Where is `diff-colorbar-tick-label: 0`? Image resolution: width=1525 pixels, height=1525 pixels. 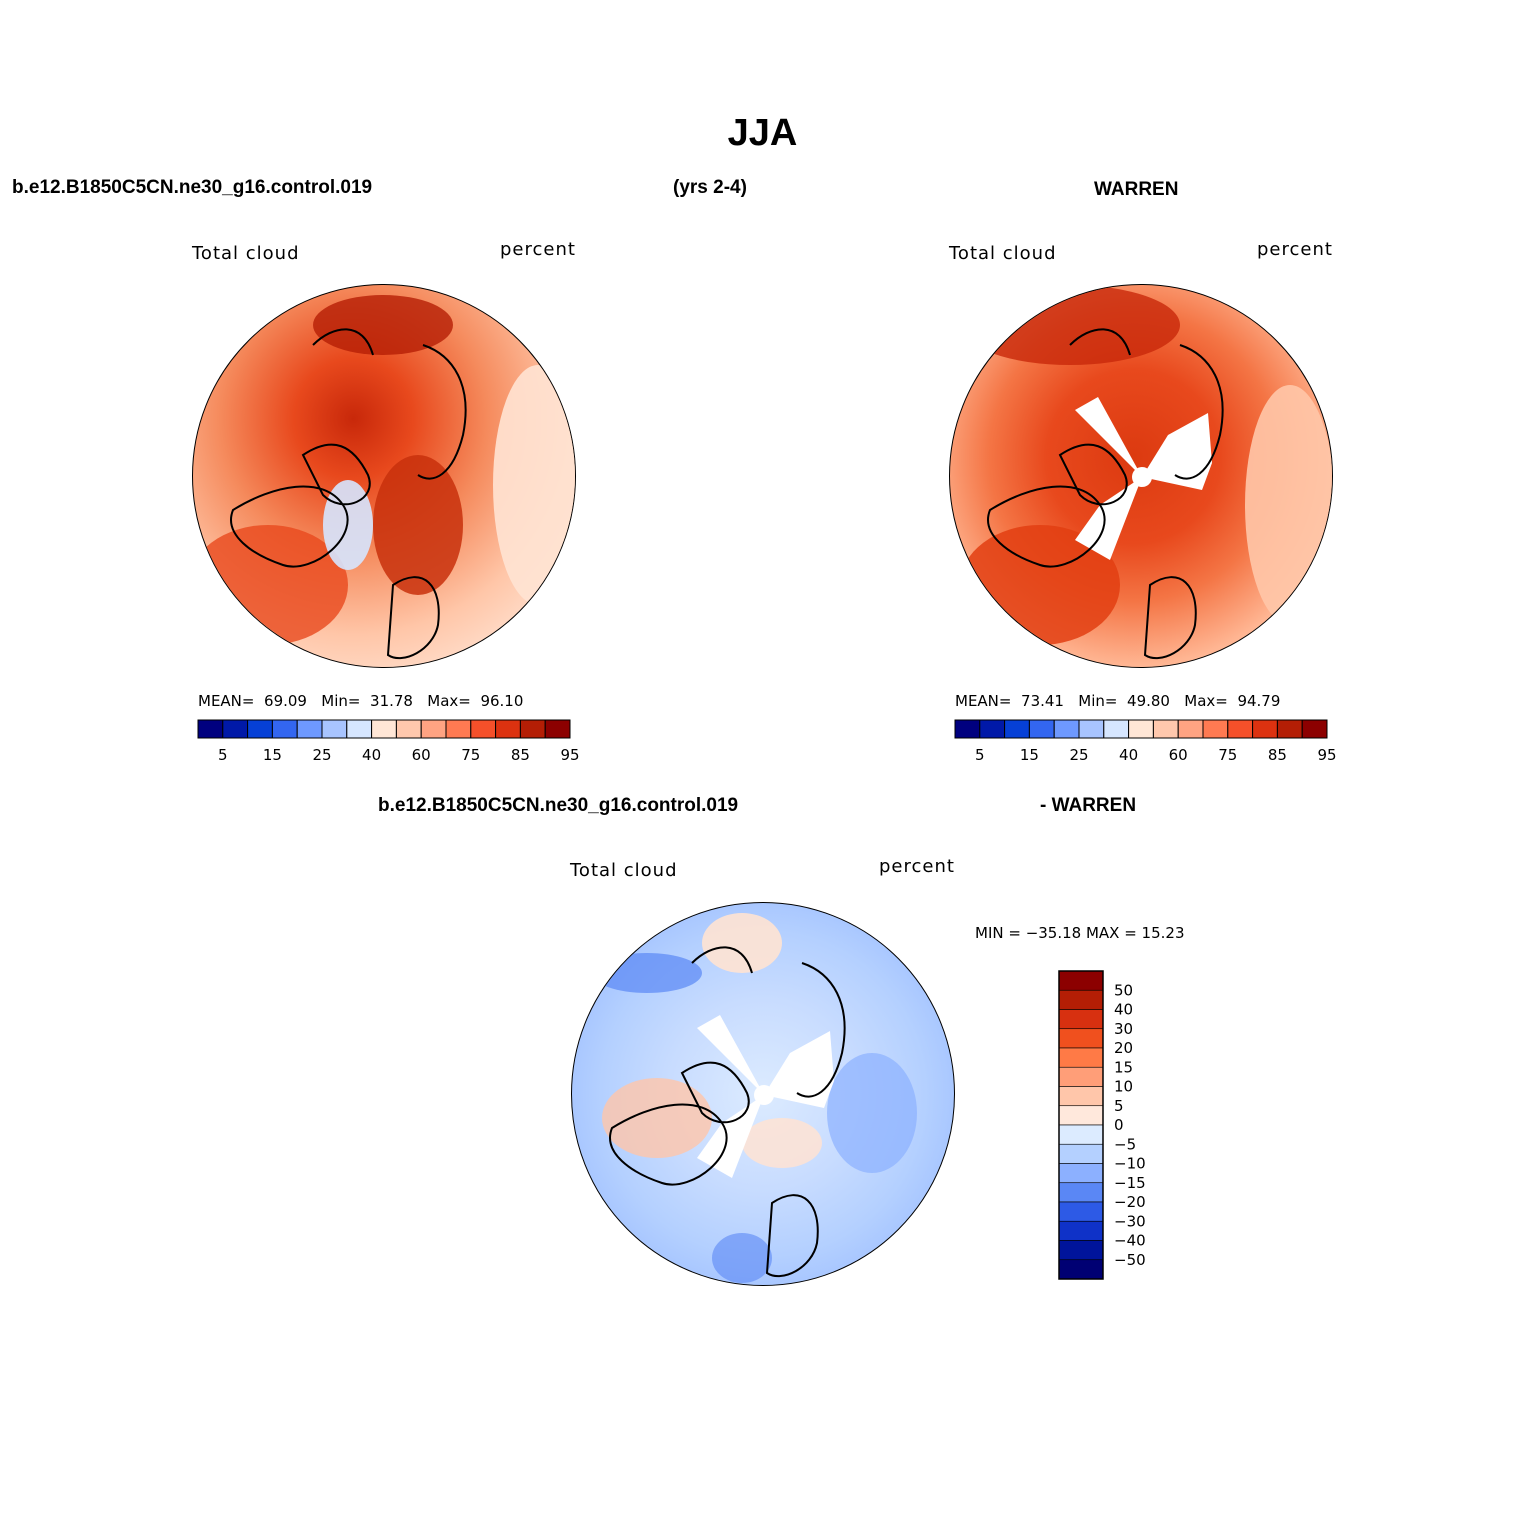 diff-colorbar-tick-label: 0 is located at coordinates (1119, 1125).